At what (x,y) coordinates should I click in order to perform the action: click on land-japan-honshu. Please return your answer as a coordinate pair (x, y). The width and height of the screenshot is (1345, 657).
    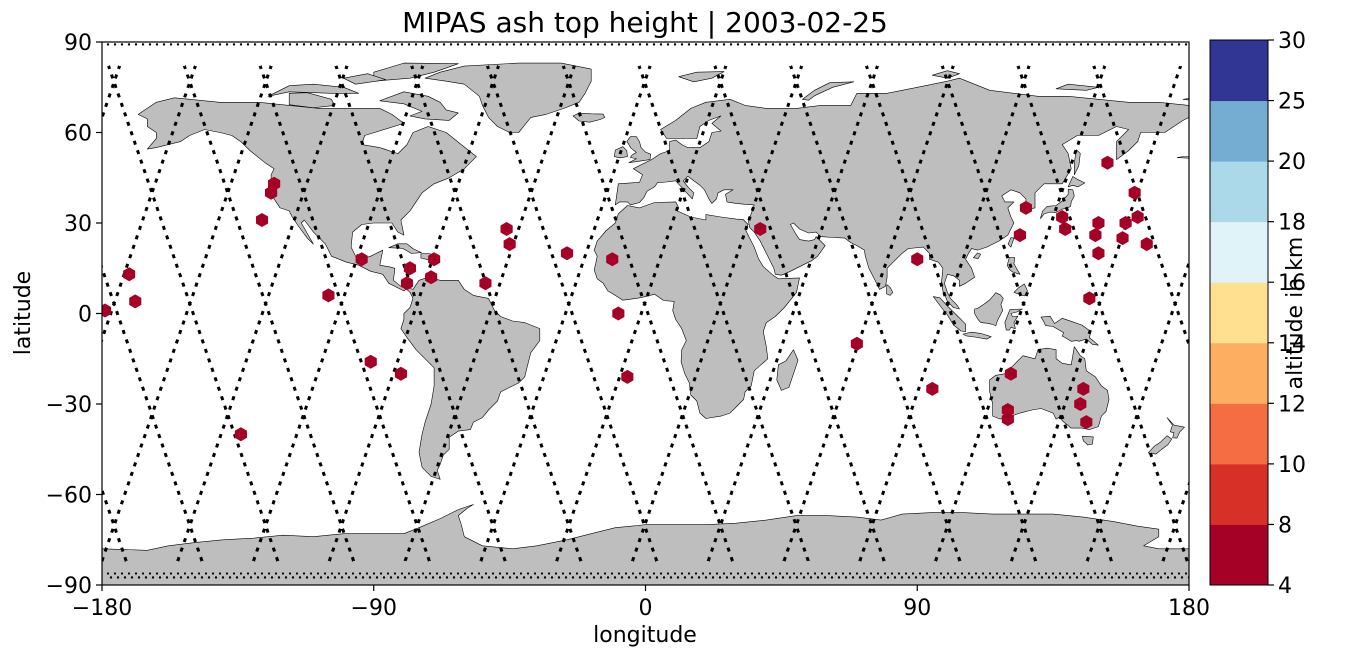
    Looking at the image, I should click on (1057, 203).